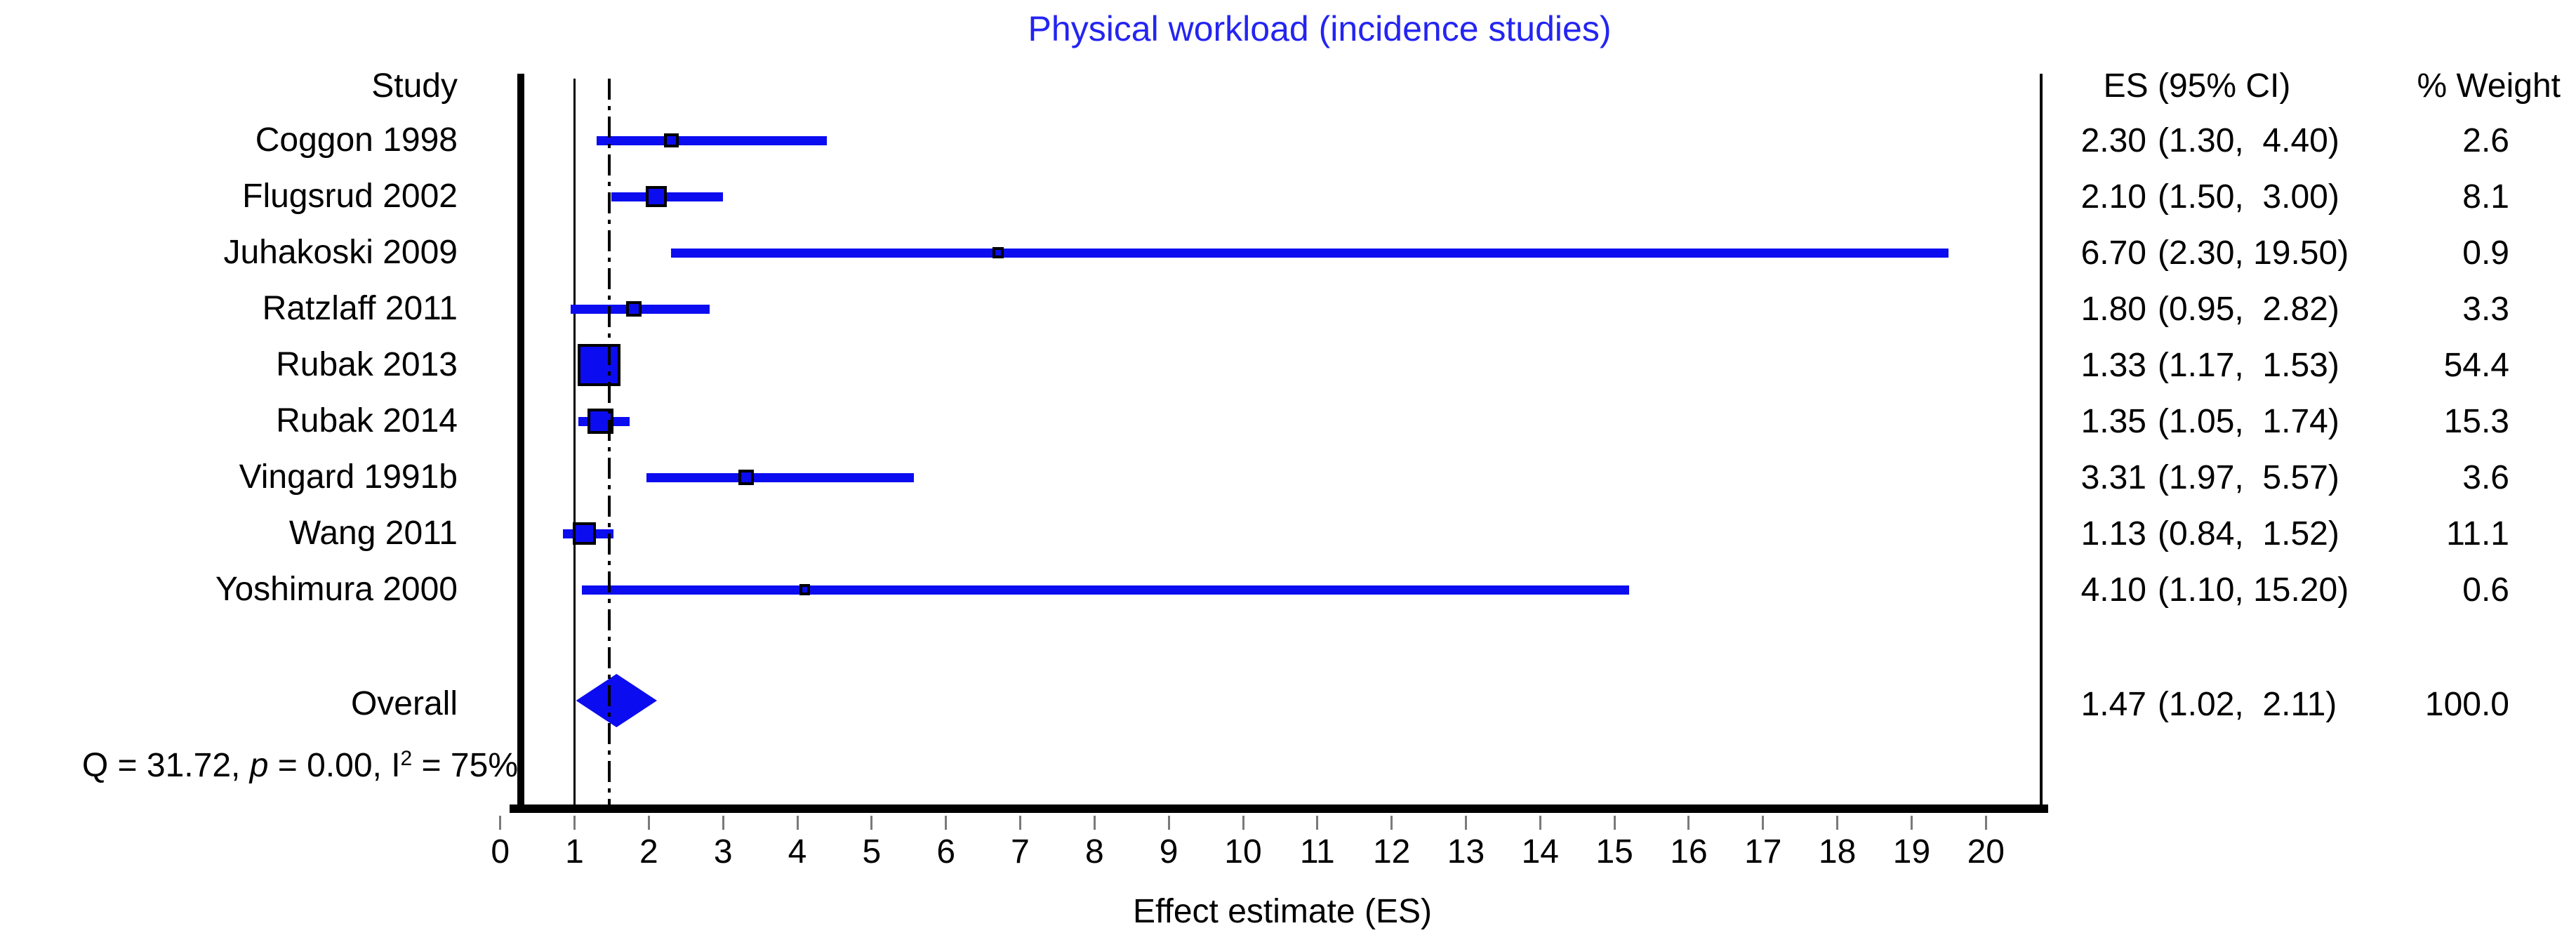 Image resolution: width=2576 pixels, height=947 pixels. What do you see at coordinates (2113, 140) in the screenshot?
I see `es-value: 2.30` at bounding box center [2113, 140].